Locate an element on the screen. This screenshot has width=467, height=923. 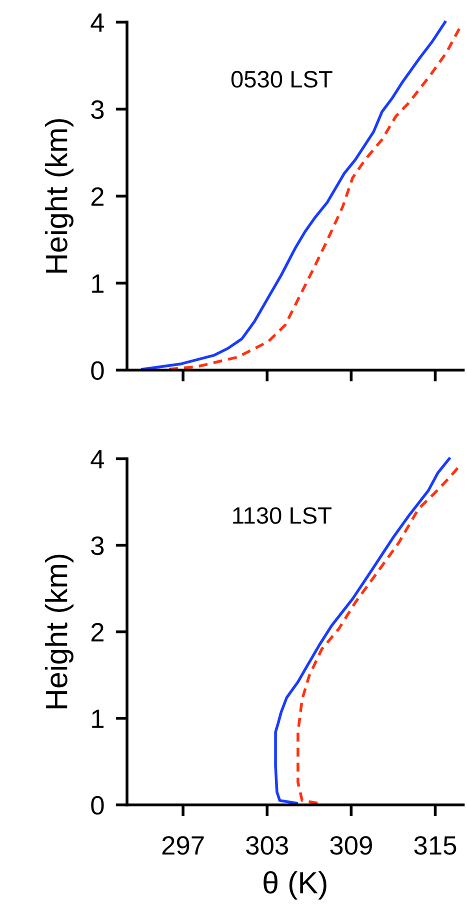
x-tick-label: 297 is located at coordinates (183, 845).